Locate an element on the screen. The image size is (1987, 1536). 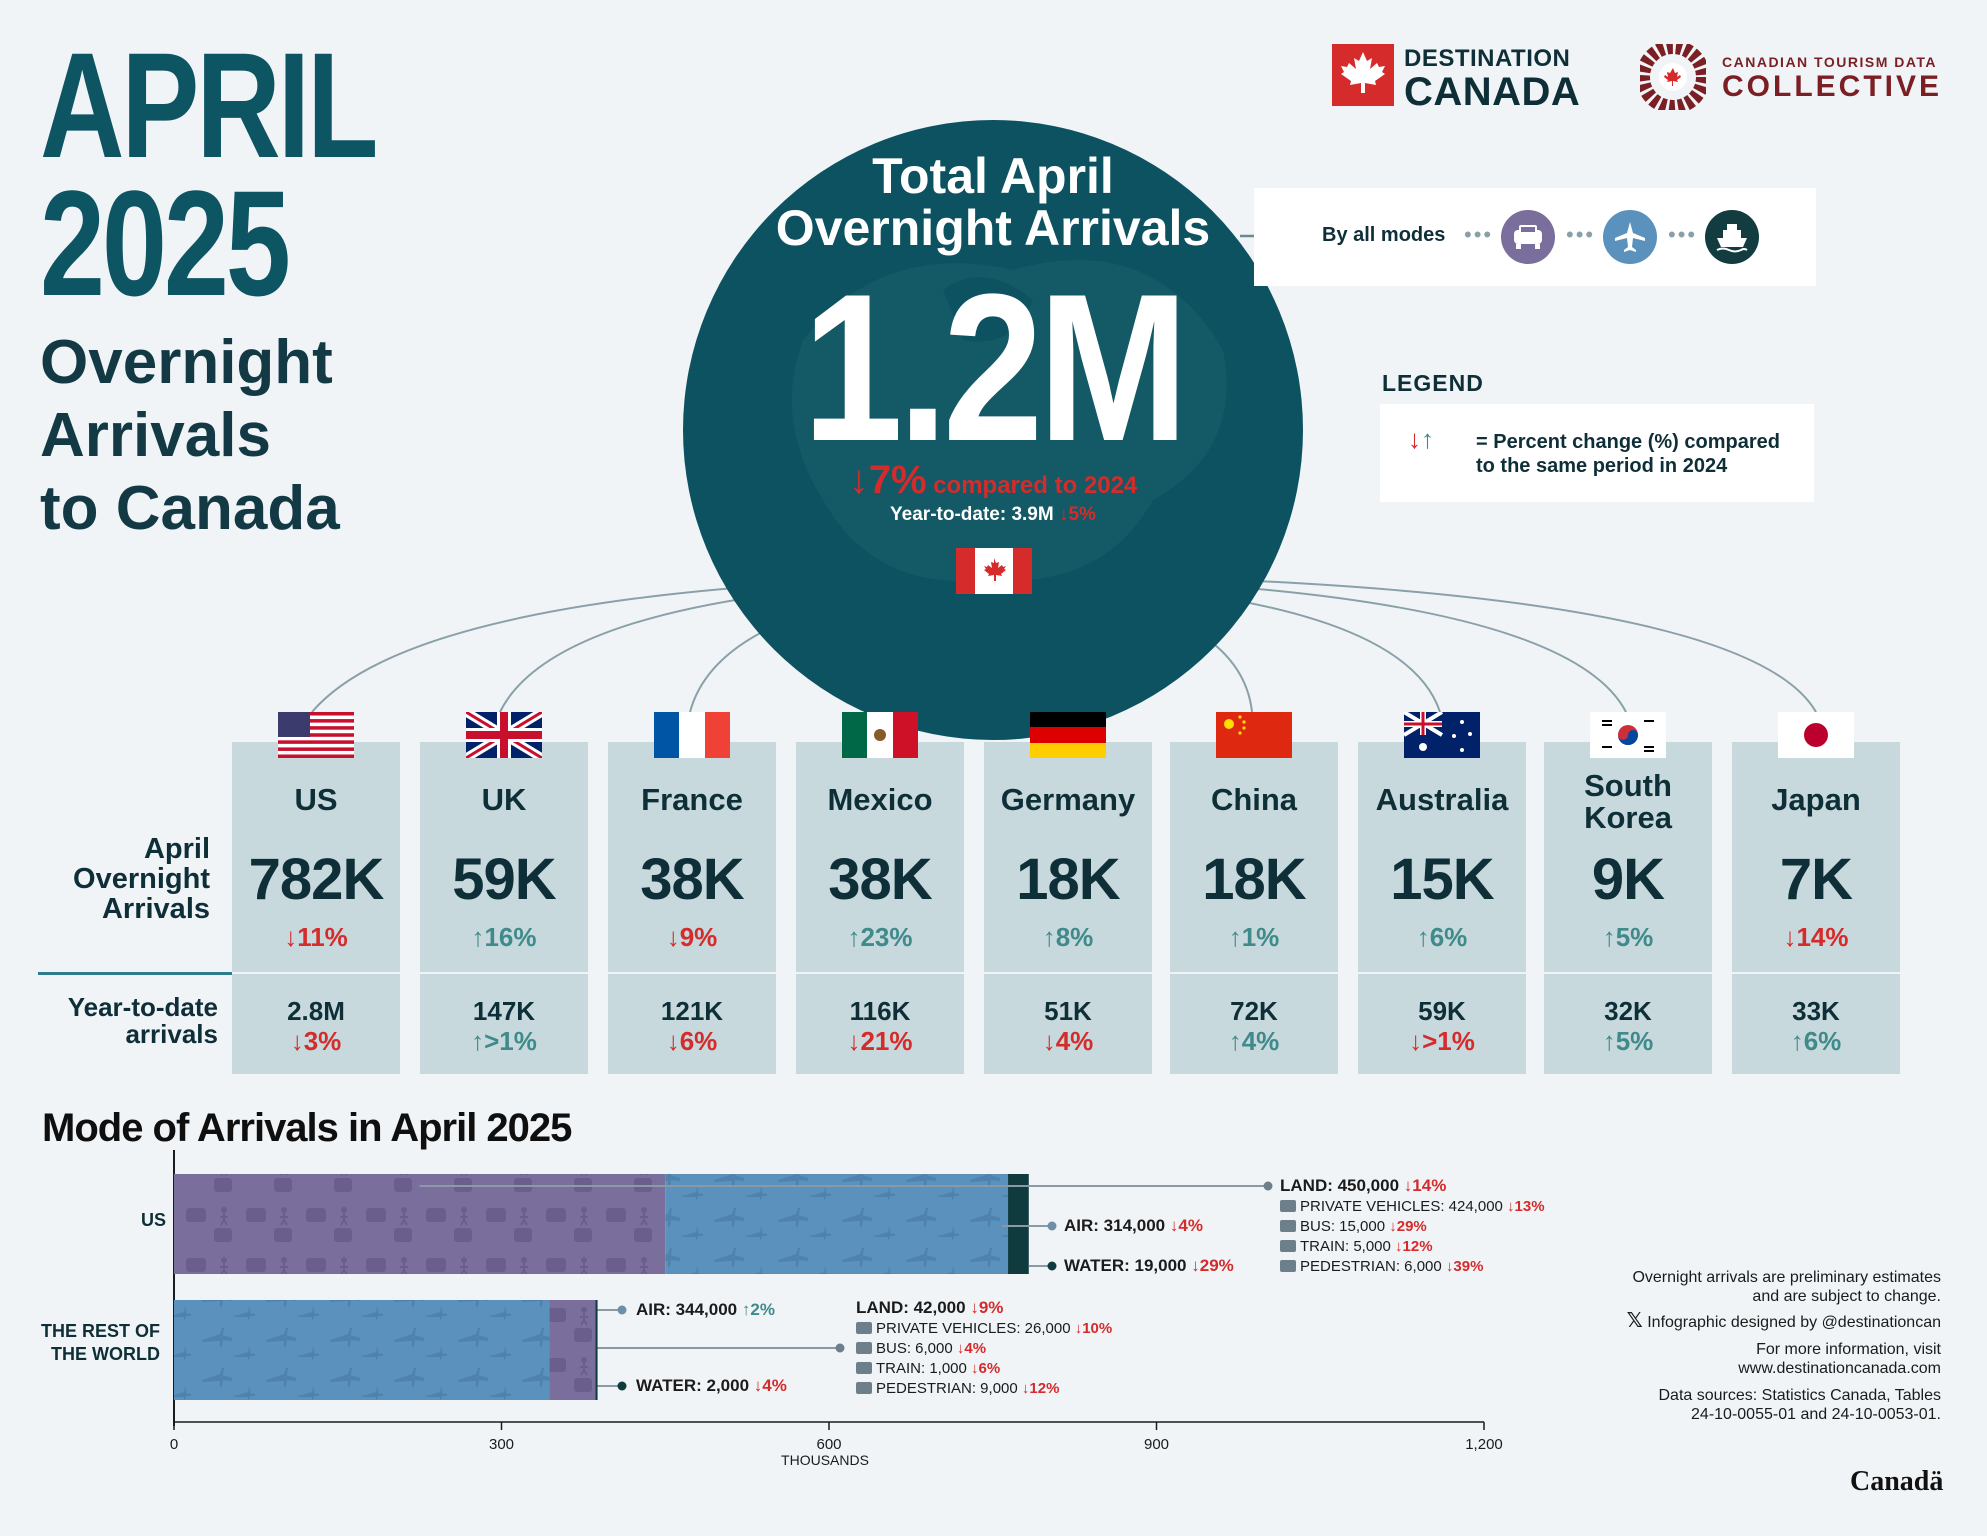
info-line: For more information, visit is located at coordinates (1848, 1349).